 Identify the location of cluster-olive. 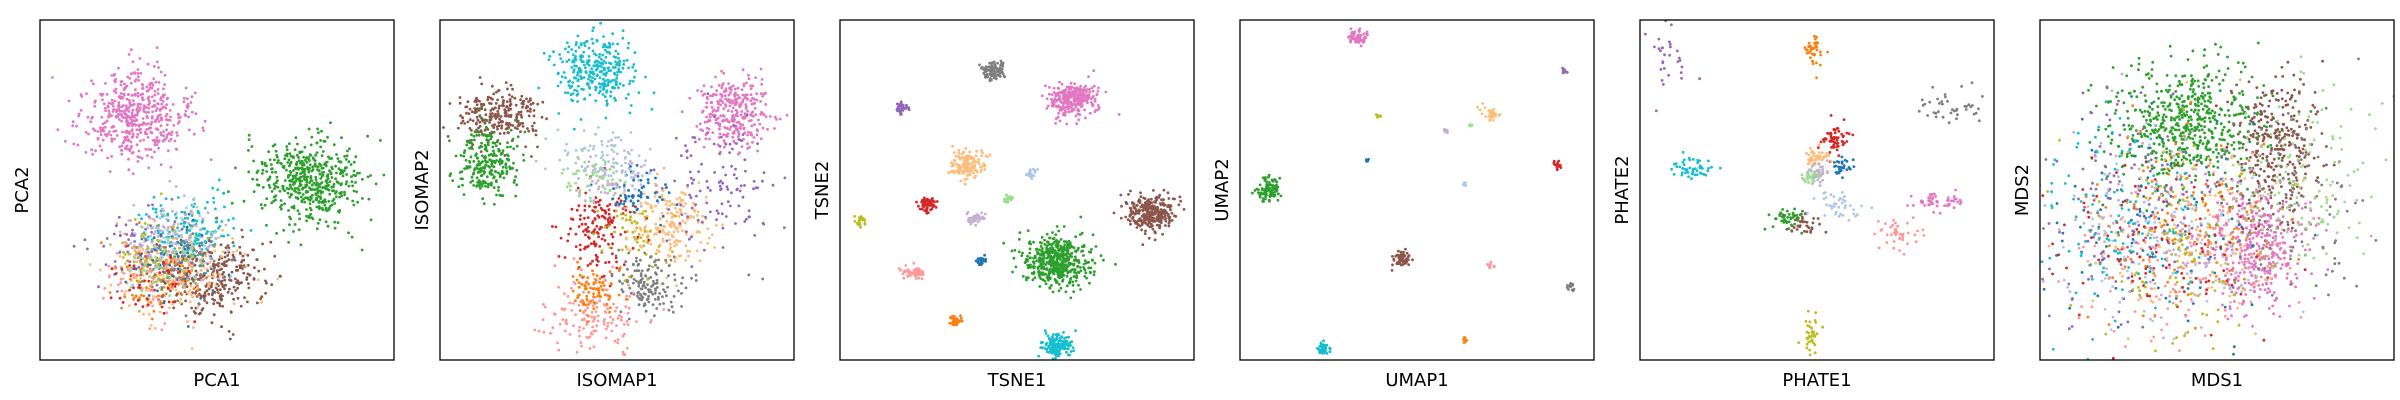
(634, 246).